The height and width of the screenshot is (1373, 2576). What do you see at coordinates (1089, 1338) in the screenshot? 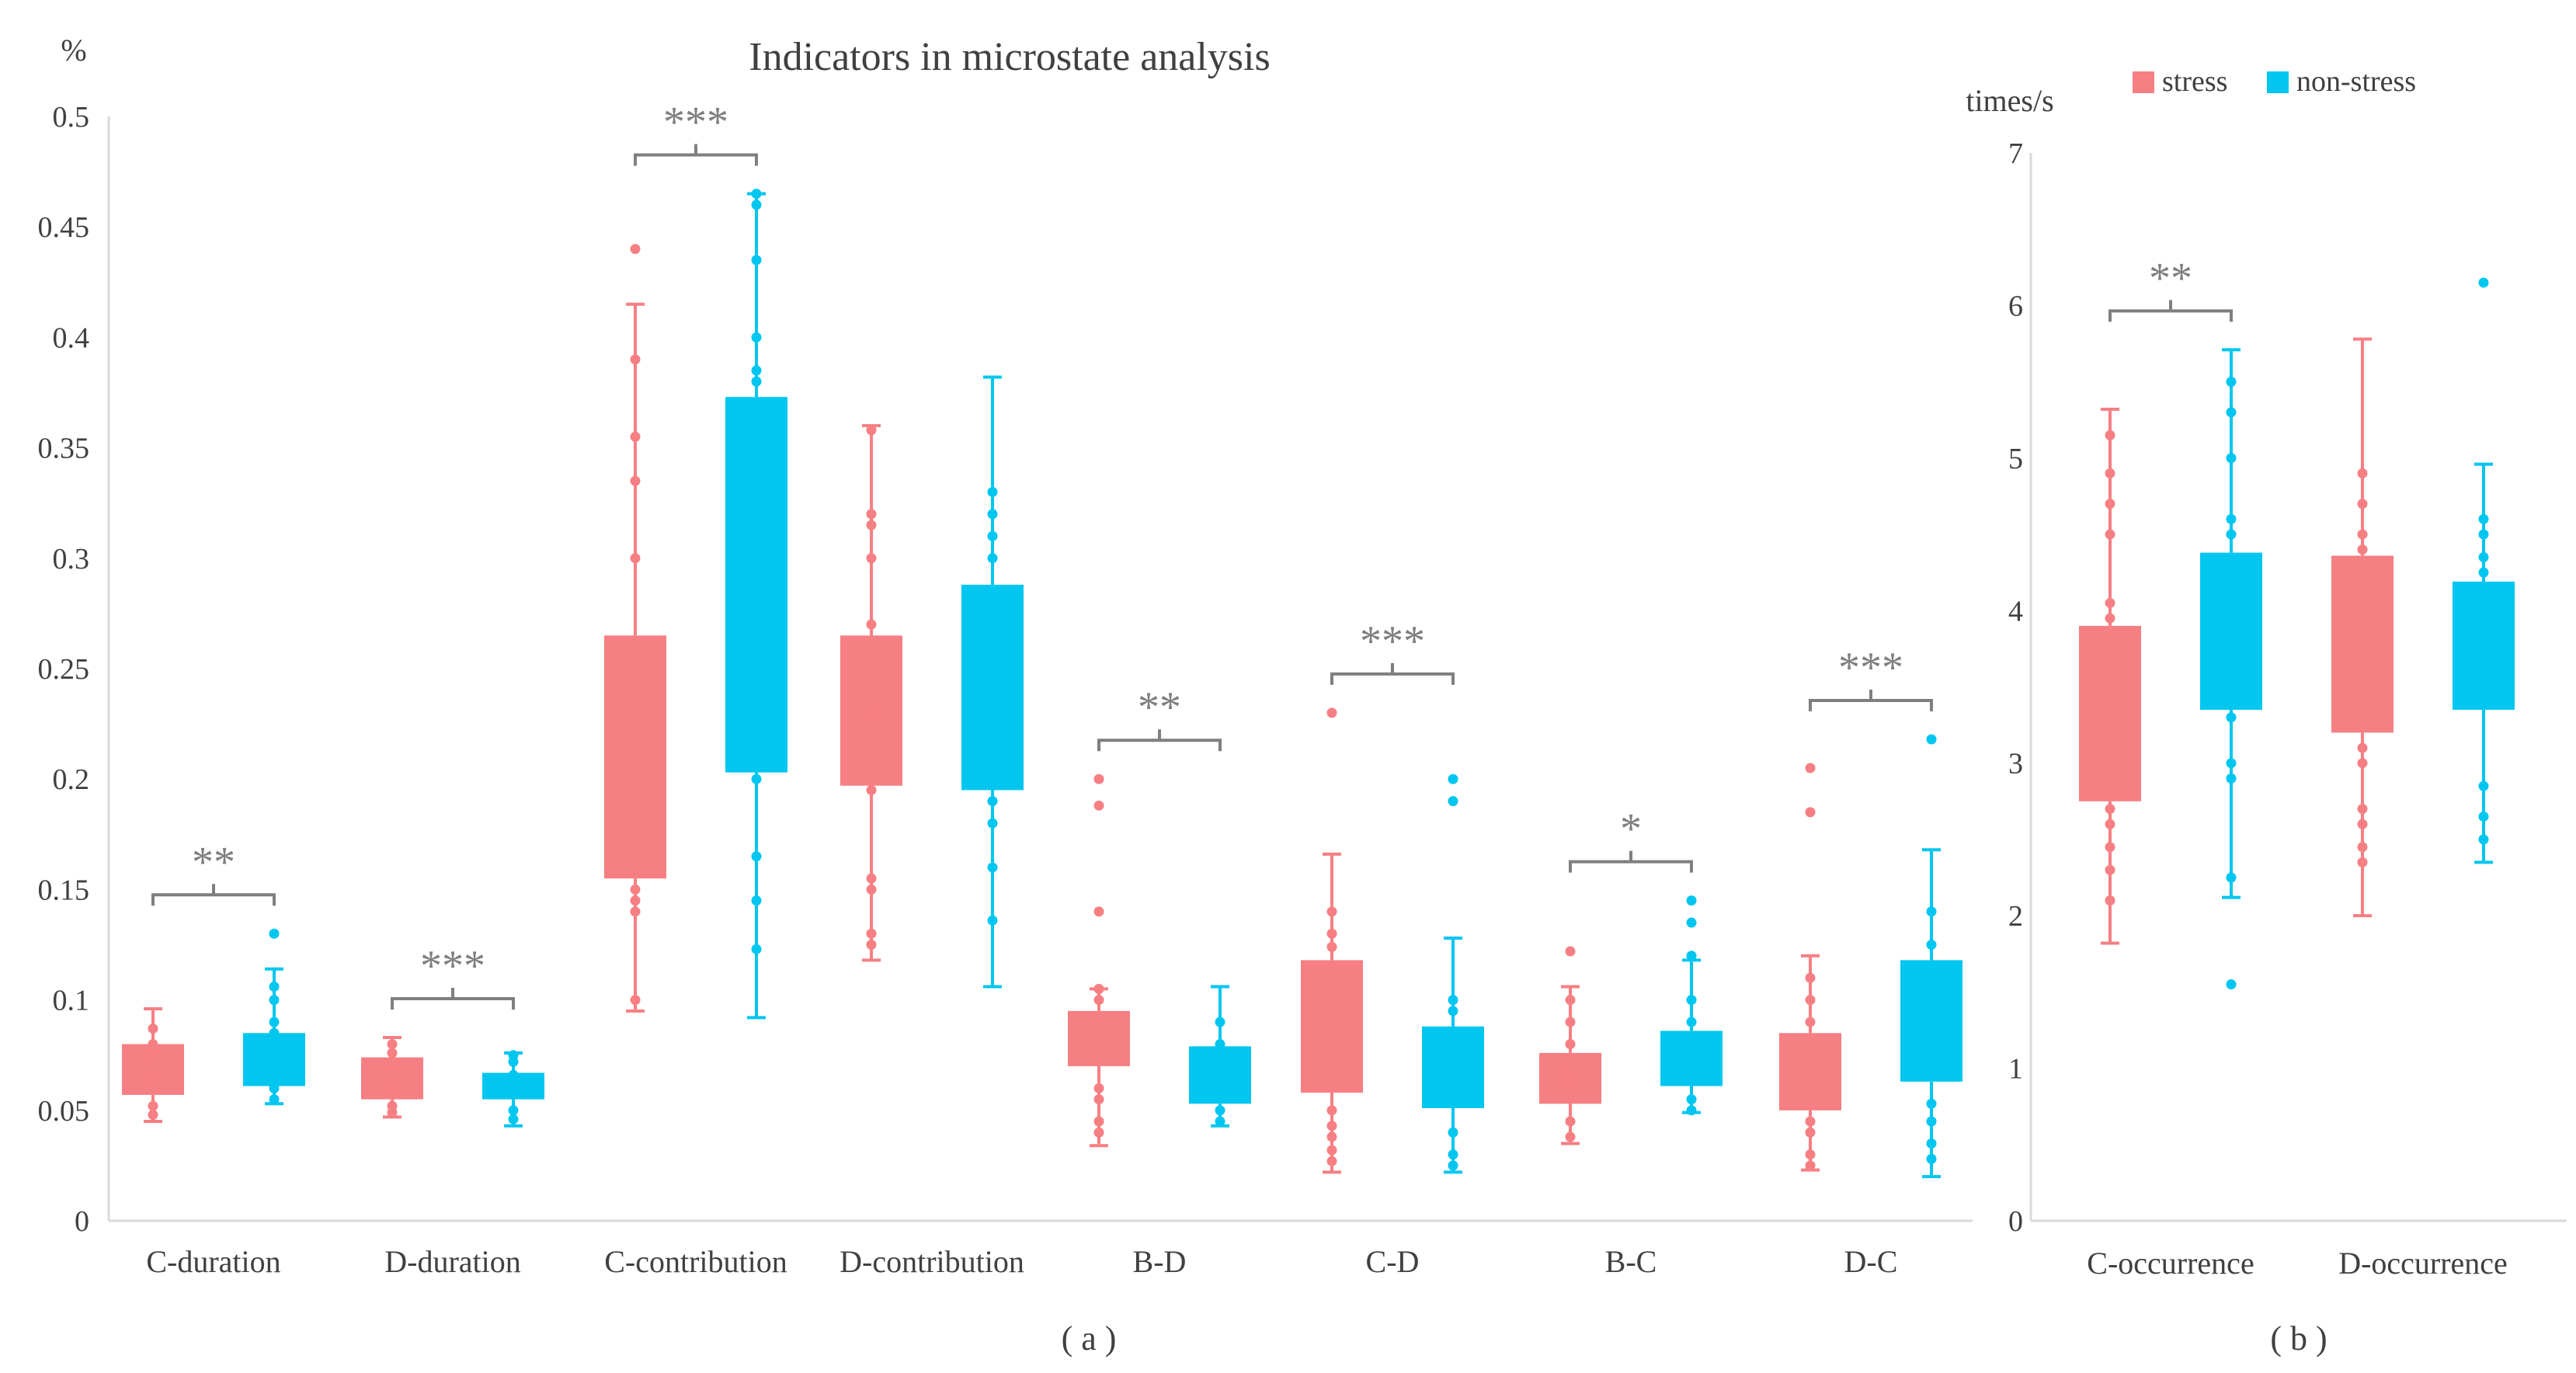
I see `panel-caption: ( a )` at bounding box center [1089, 1338].